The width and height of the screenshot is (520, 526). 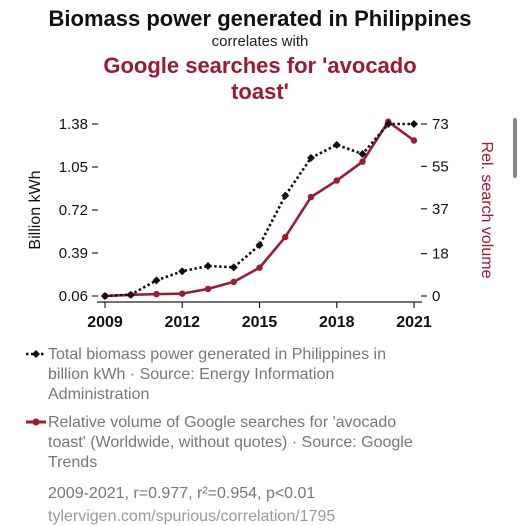 I want to click on series-avocado-point-2012, so click(x=182, y=293).